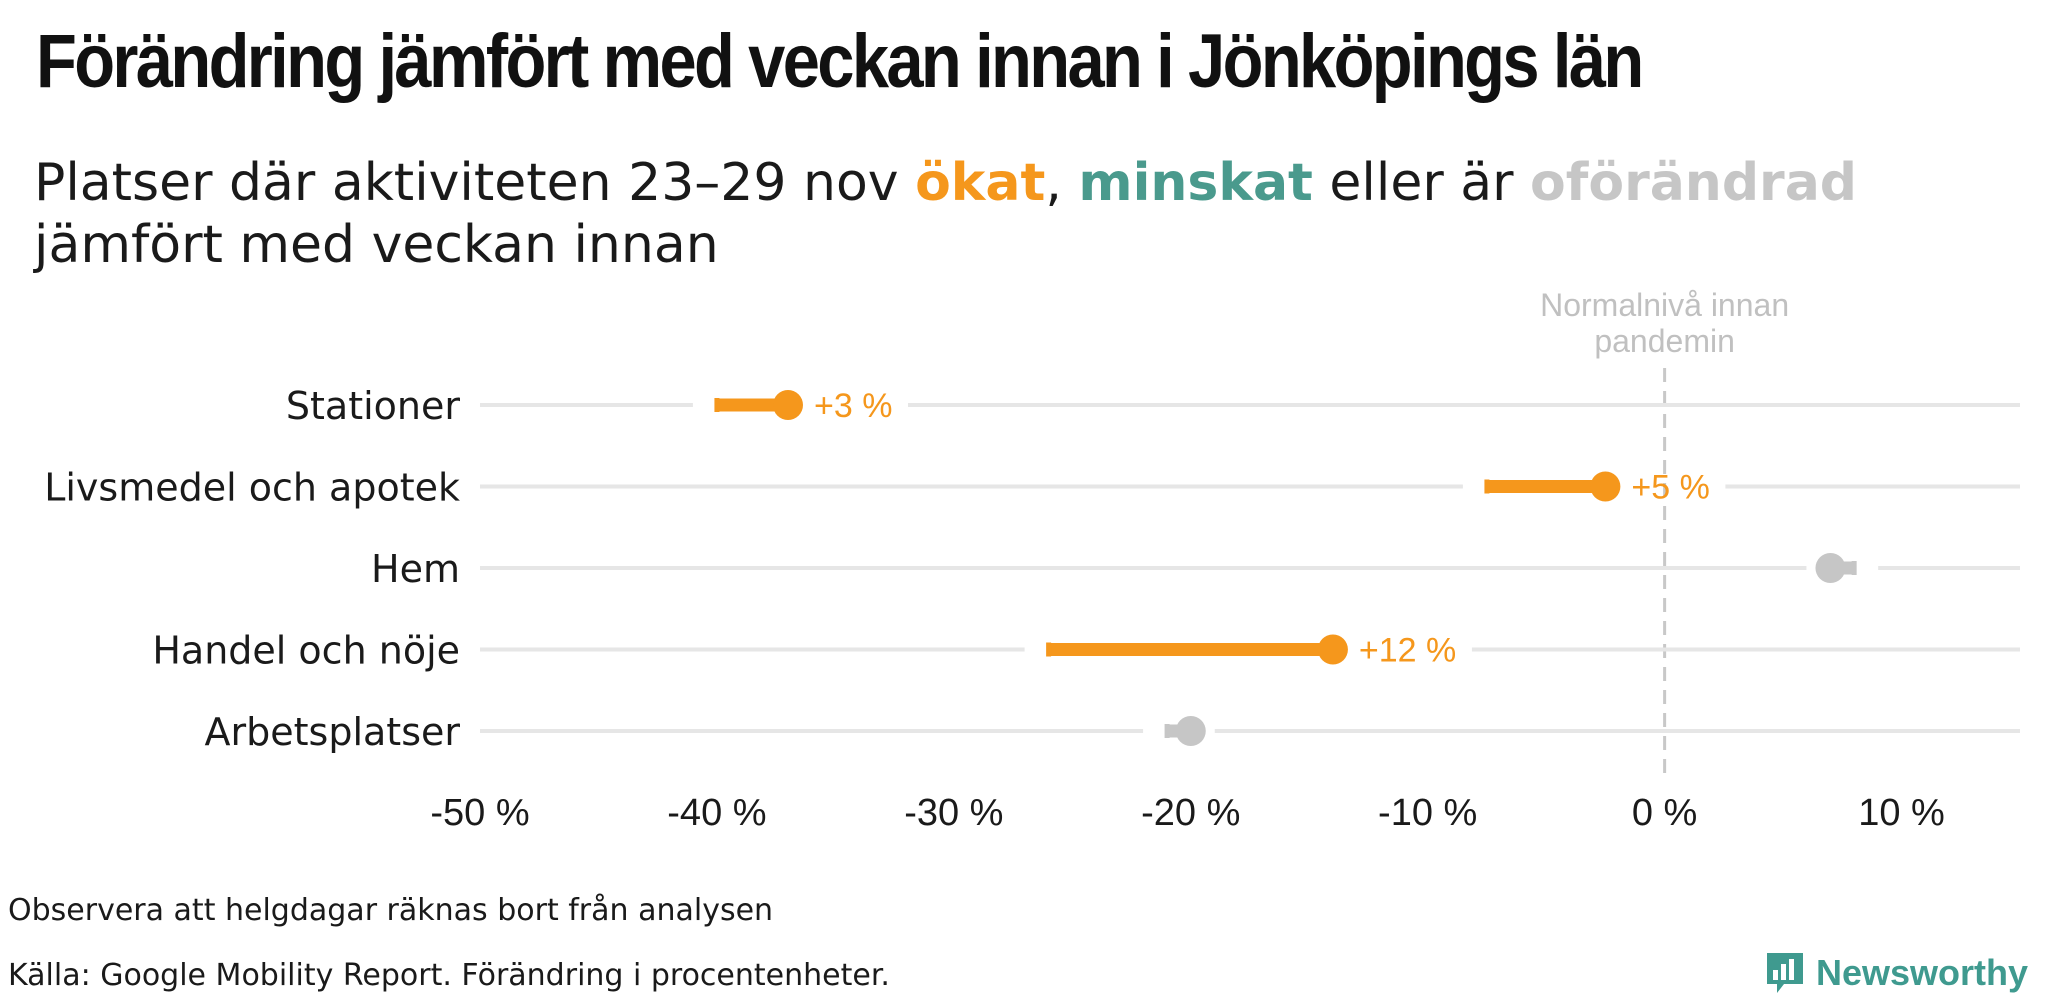 The height and width of the screenshot is (1000, 2048). I want to click on chart-row: Livsmedel och apotek +5 %, so click(1032, 488).